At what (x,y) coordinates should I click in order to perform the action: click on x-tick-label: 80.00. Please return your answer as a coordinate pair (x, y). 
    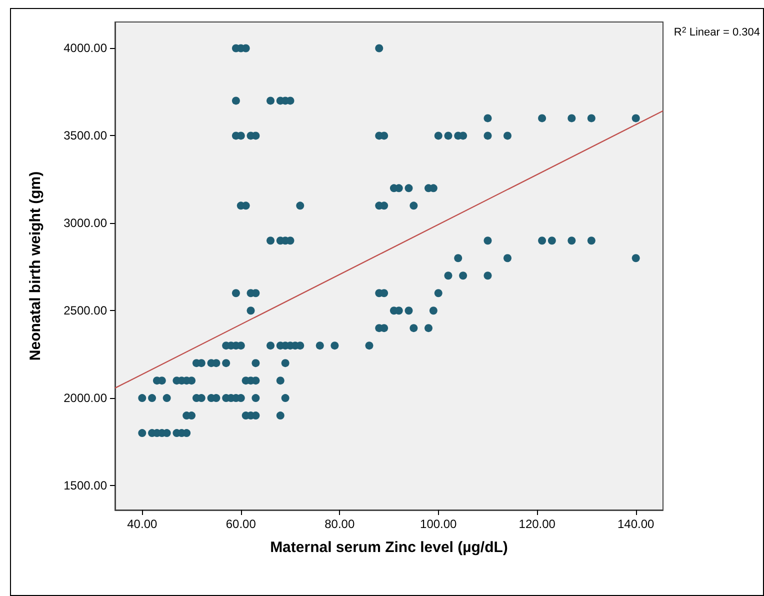
    Looking at the image, I should click on (339, 524).